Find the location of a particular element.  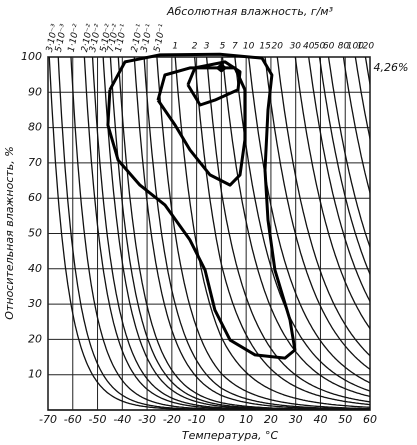

top-tick-label: 30 is located at coordinates (296, 47).